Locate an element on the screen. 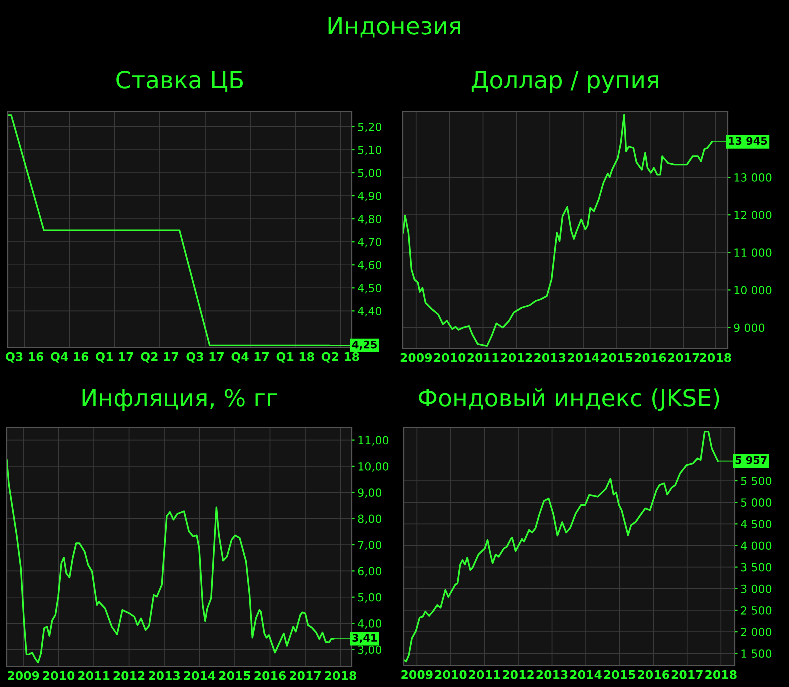  text: Индонезия is located at coordinates (394, 27).